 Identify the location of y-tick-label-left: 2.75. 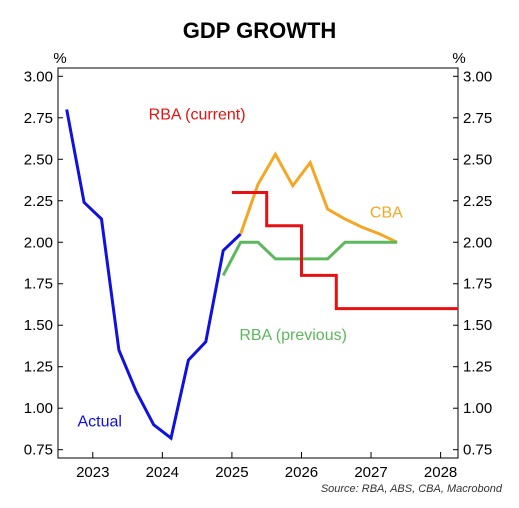
(38, 118).